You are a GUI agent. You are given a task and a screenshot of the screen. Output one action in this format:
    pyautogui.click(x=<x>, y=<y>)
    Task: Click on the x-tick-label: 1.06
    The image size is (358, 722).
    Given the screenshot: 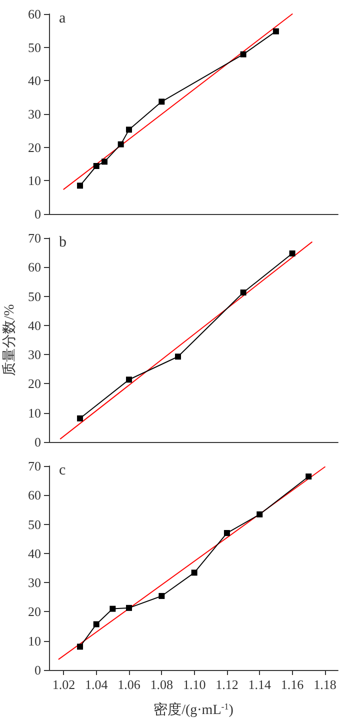 What is the action you would take?
    pyautogui.click(x=129, y=684)
    